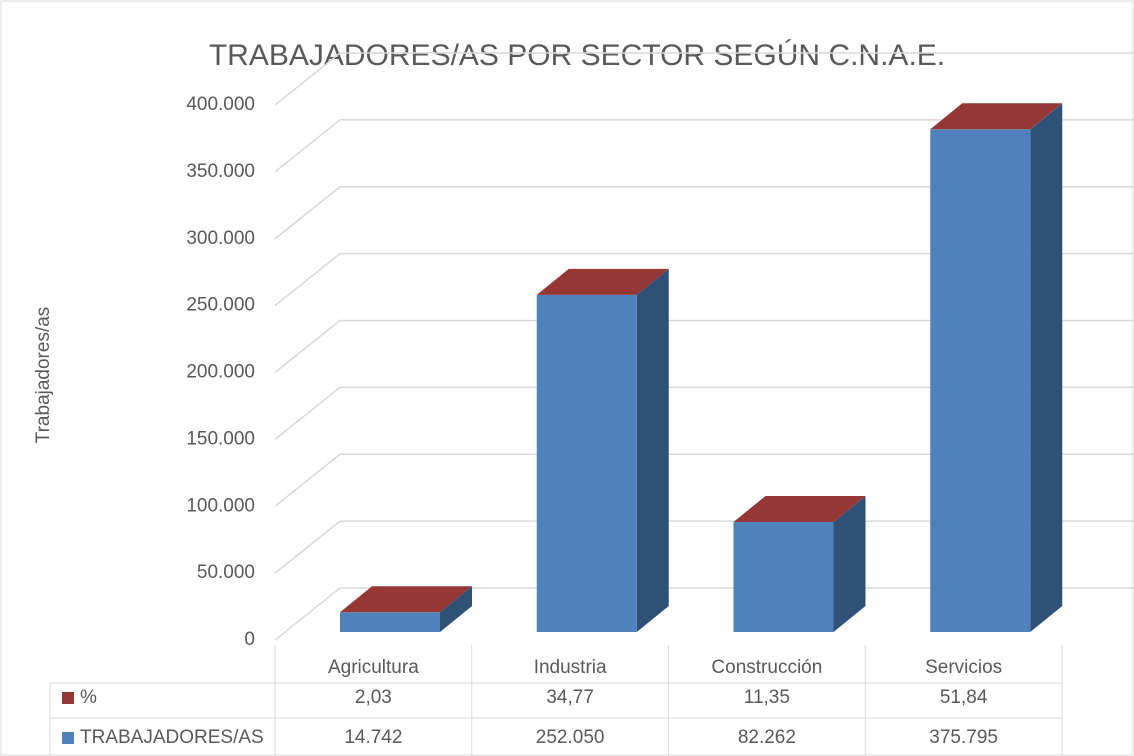 Image resolution: width=1134 pixels, height=756 pixels. Describe the element at coordinates (220, 171) in the screenshot. I see `y-tick-label: 350.000` at that location.